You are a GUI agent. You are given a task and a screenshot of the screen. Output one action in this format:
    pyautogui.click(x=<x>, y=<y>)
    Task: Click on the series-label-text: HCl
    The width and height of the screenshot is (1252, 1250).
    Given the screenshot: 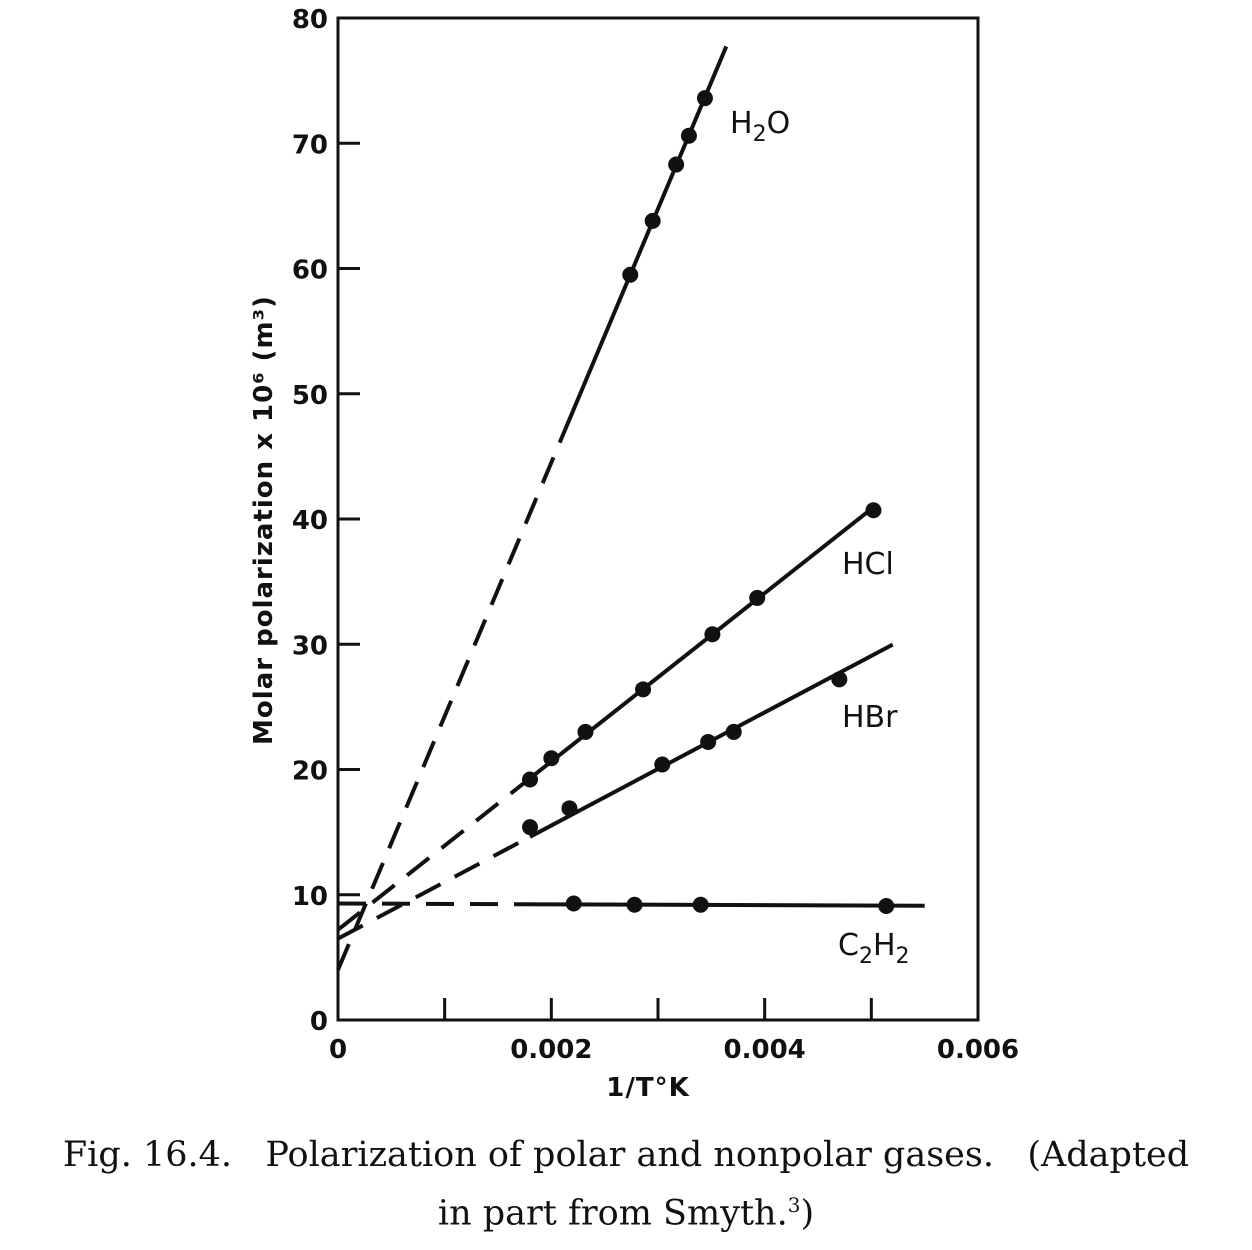 What is the action you would take?
    pyautogui.click(x=868, y=564)
    